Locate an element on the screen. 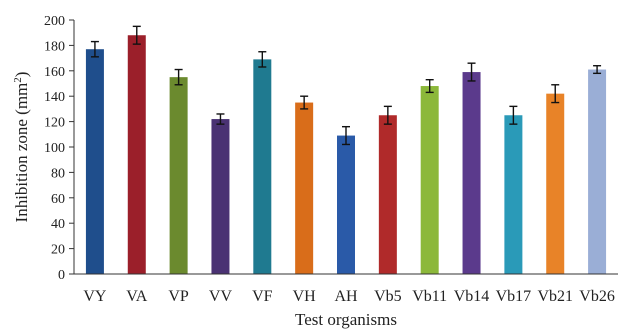 The height and width of the screenshot is (329, 624). y-axis-label-close: ) is located at coordinates (21, 75).